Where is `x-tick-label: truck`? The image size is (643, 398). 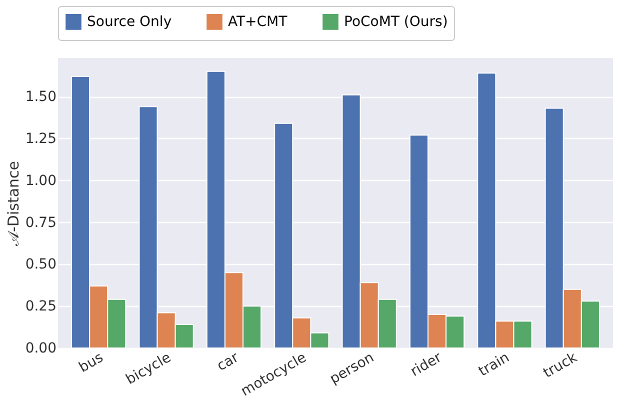
x-tick-label: truck is located at coordinates (560, 365).